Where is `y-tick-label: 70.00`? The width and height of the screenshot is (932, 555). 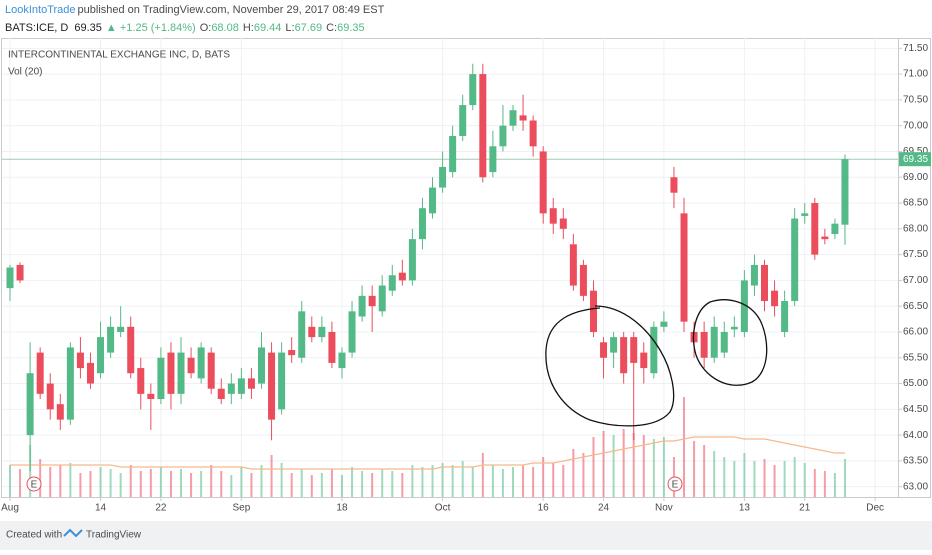 y-tick-label: 70.00 is located at coordinates (915, 125).